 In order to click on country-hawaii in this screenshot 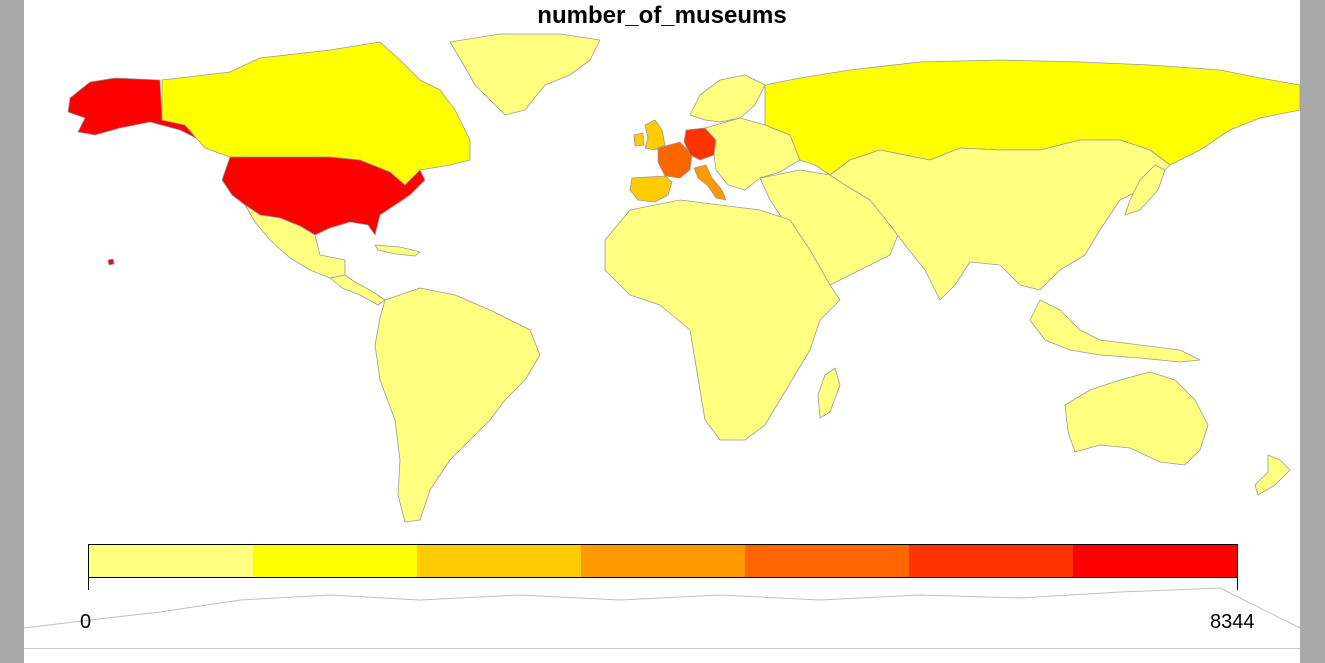, I will do `click(111, 262)`.